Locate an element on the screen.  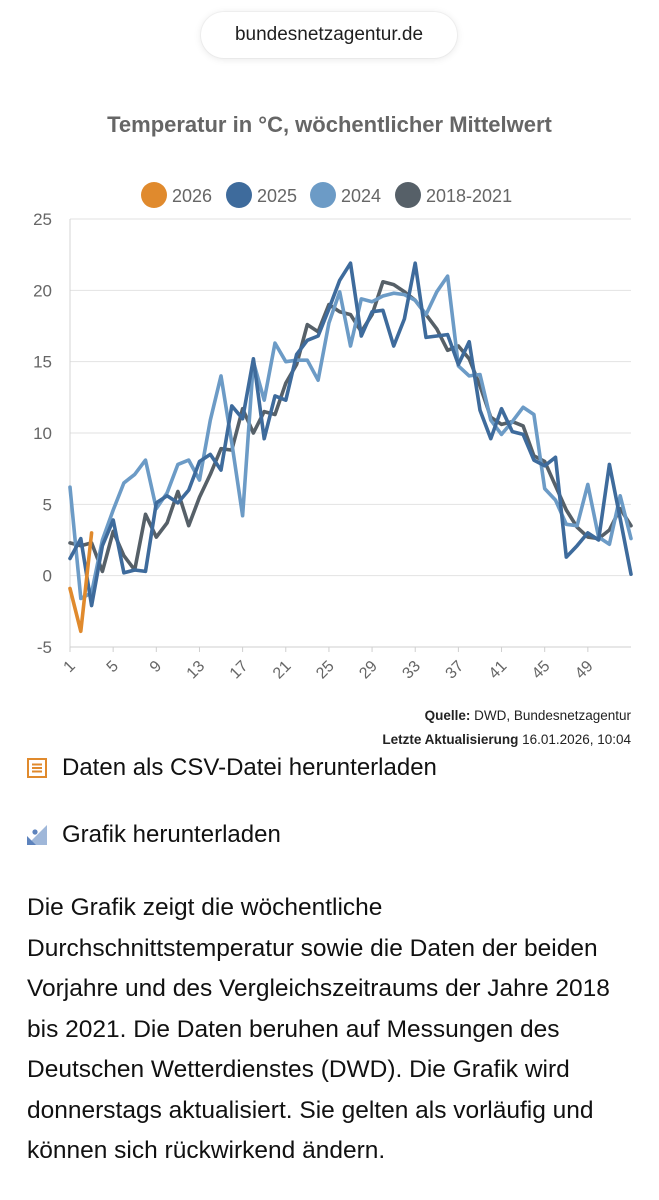
legend-marker-2026 is located at coordinates (154, 195).